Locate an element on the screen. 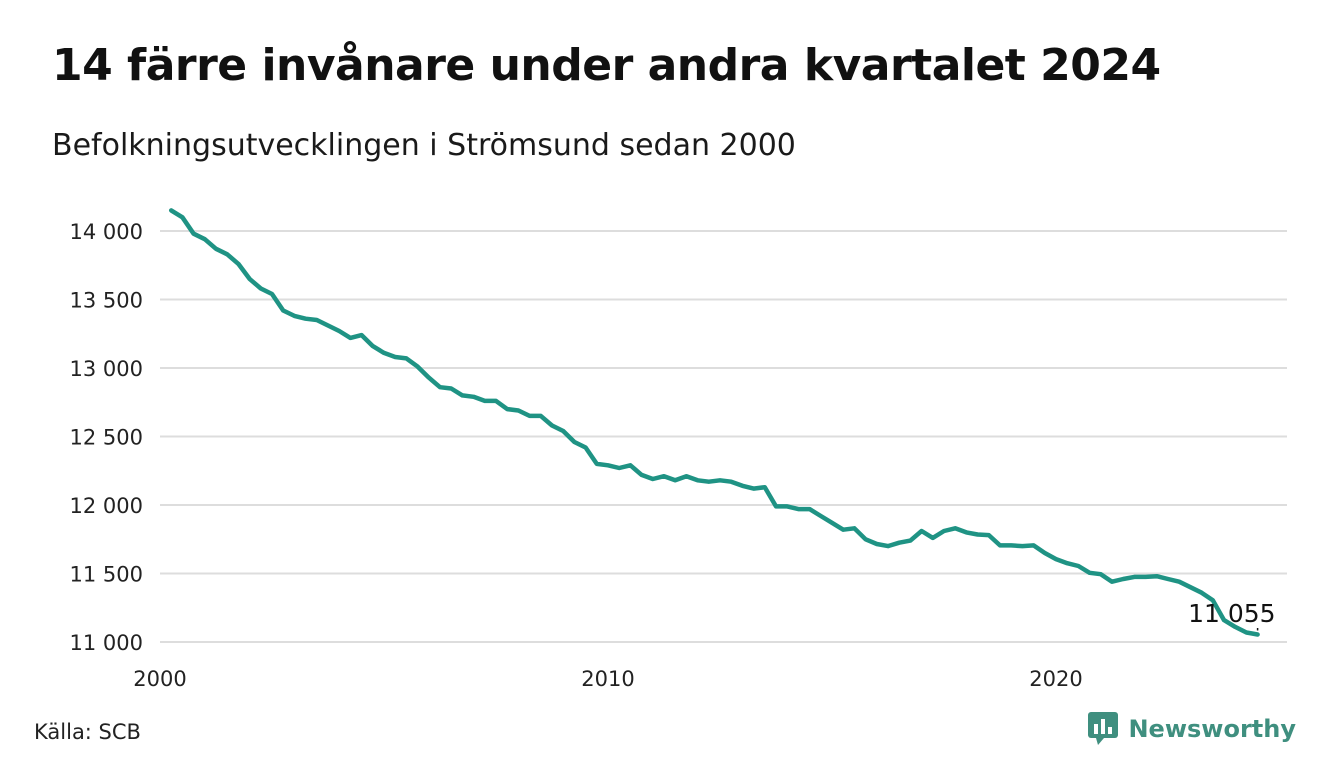 This screenshot has height=780, width=1340. x-axis-labels: 2000 2010 2020 is located at coordinates (607, 679).